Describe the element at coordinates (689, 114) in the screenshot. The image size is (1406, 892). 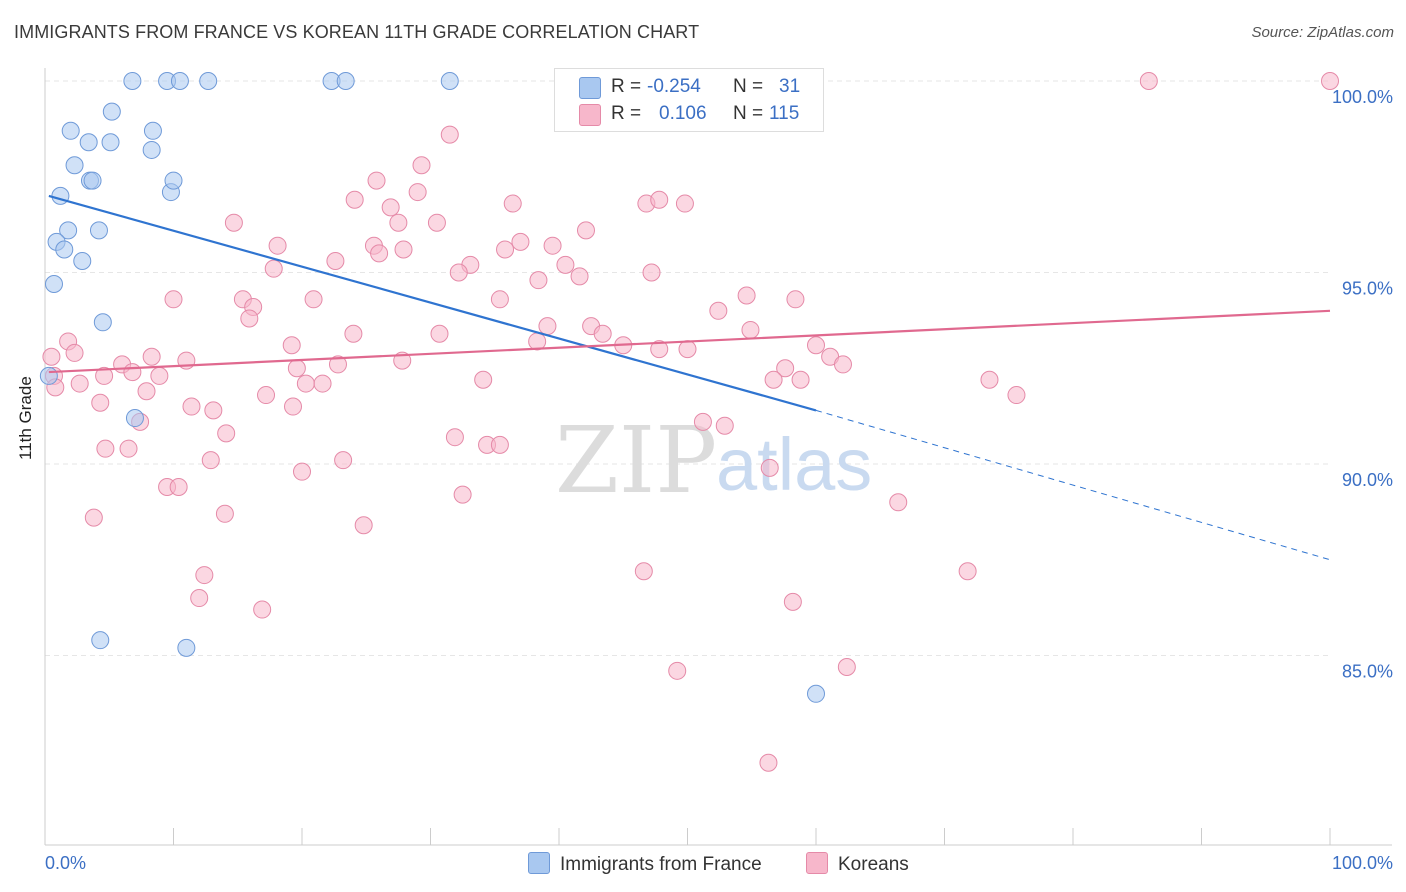
I see `legend-row-korea: R = 0.106 N = 115` at that location.